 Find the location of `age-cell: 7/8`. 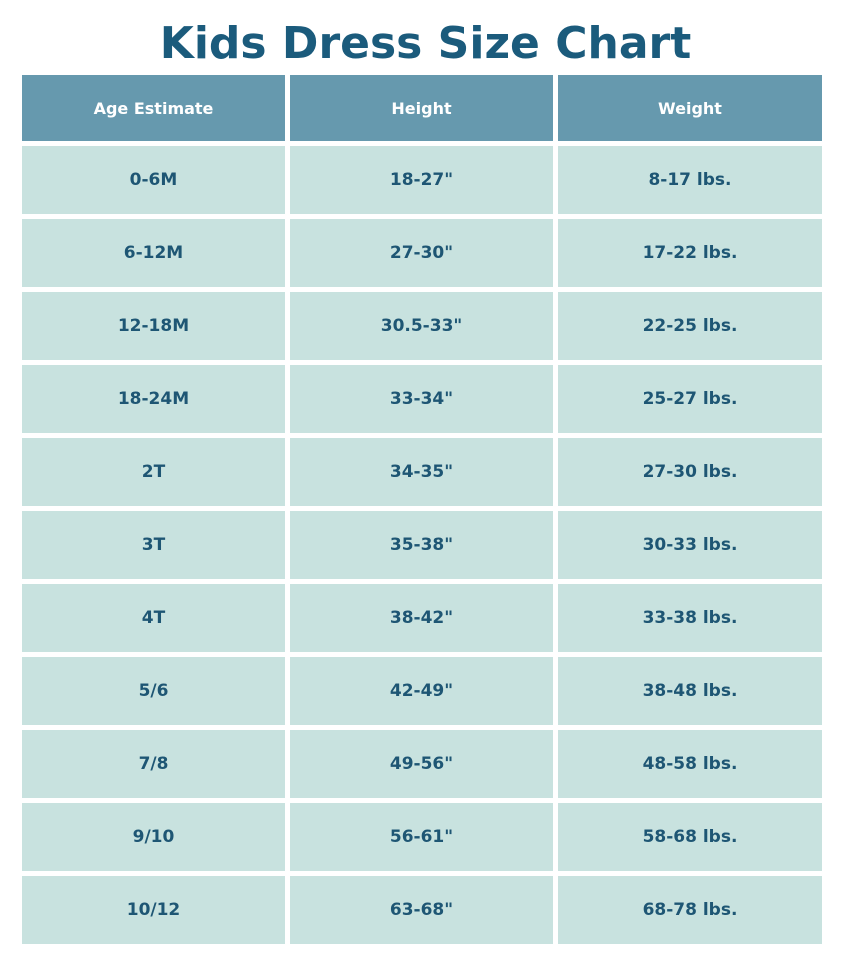

age-cell: 7/8 is located at coordinates (153, 764).